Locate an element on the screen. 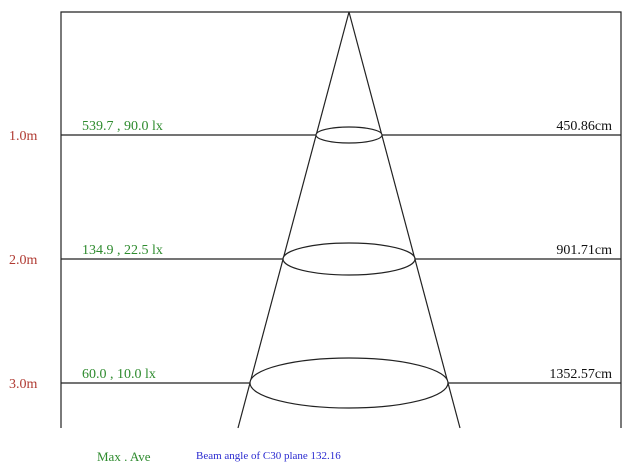 The image size is (629, 466). legend-label: Max . Ave is located at coordinates (124, 456).